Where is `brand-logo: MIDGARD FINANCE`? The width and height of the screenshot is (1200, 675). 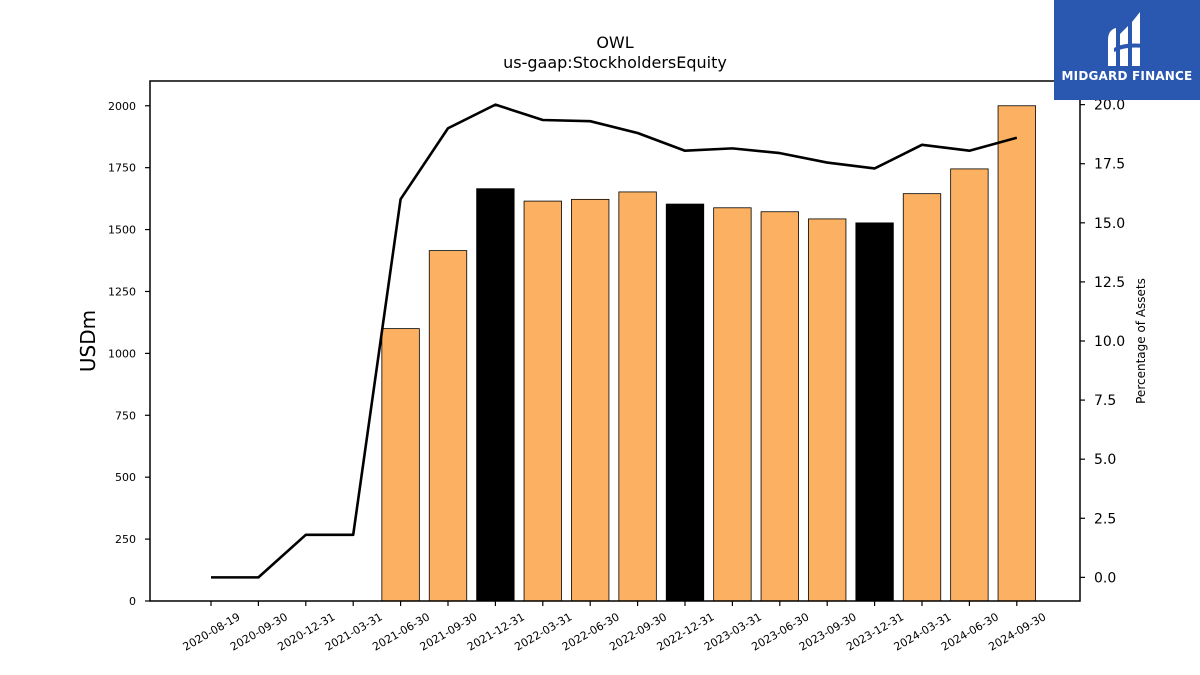 brand-logo: MIDGARD FINANCE is located at coordinates (1127, 50).